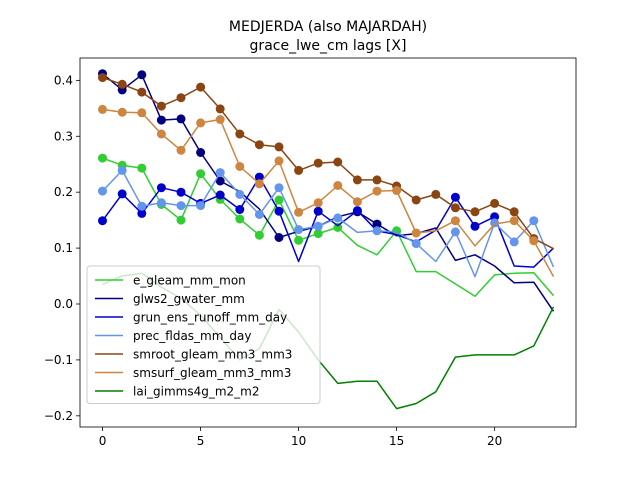  Describe the element at coordinates (201, 441) in the screenshot. I see `x-tick-label: 5` at that location.